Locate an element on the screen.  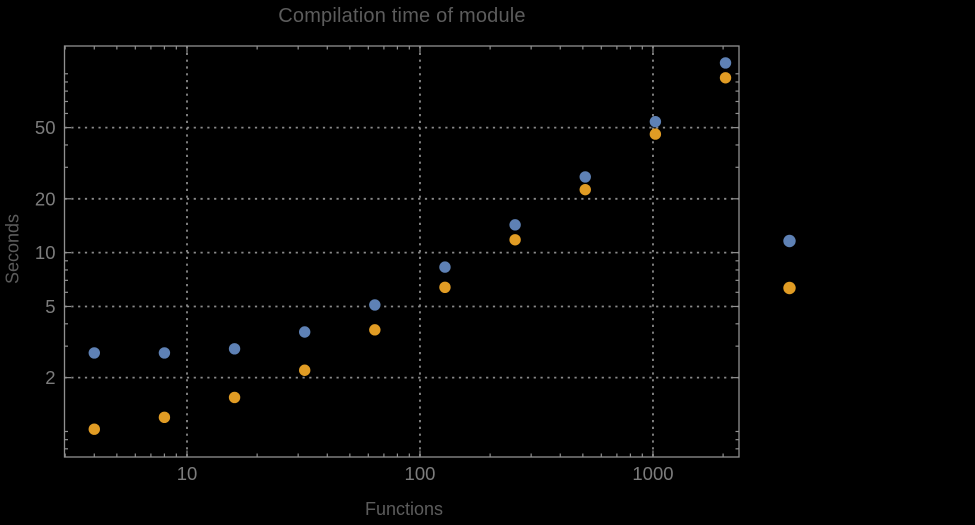
chart-title: Compilation time of module is located at coordinates (402, 16).